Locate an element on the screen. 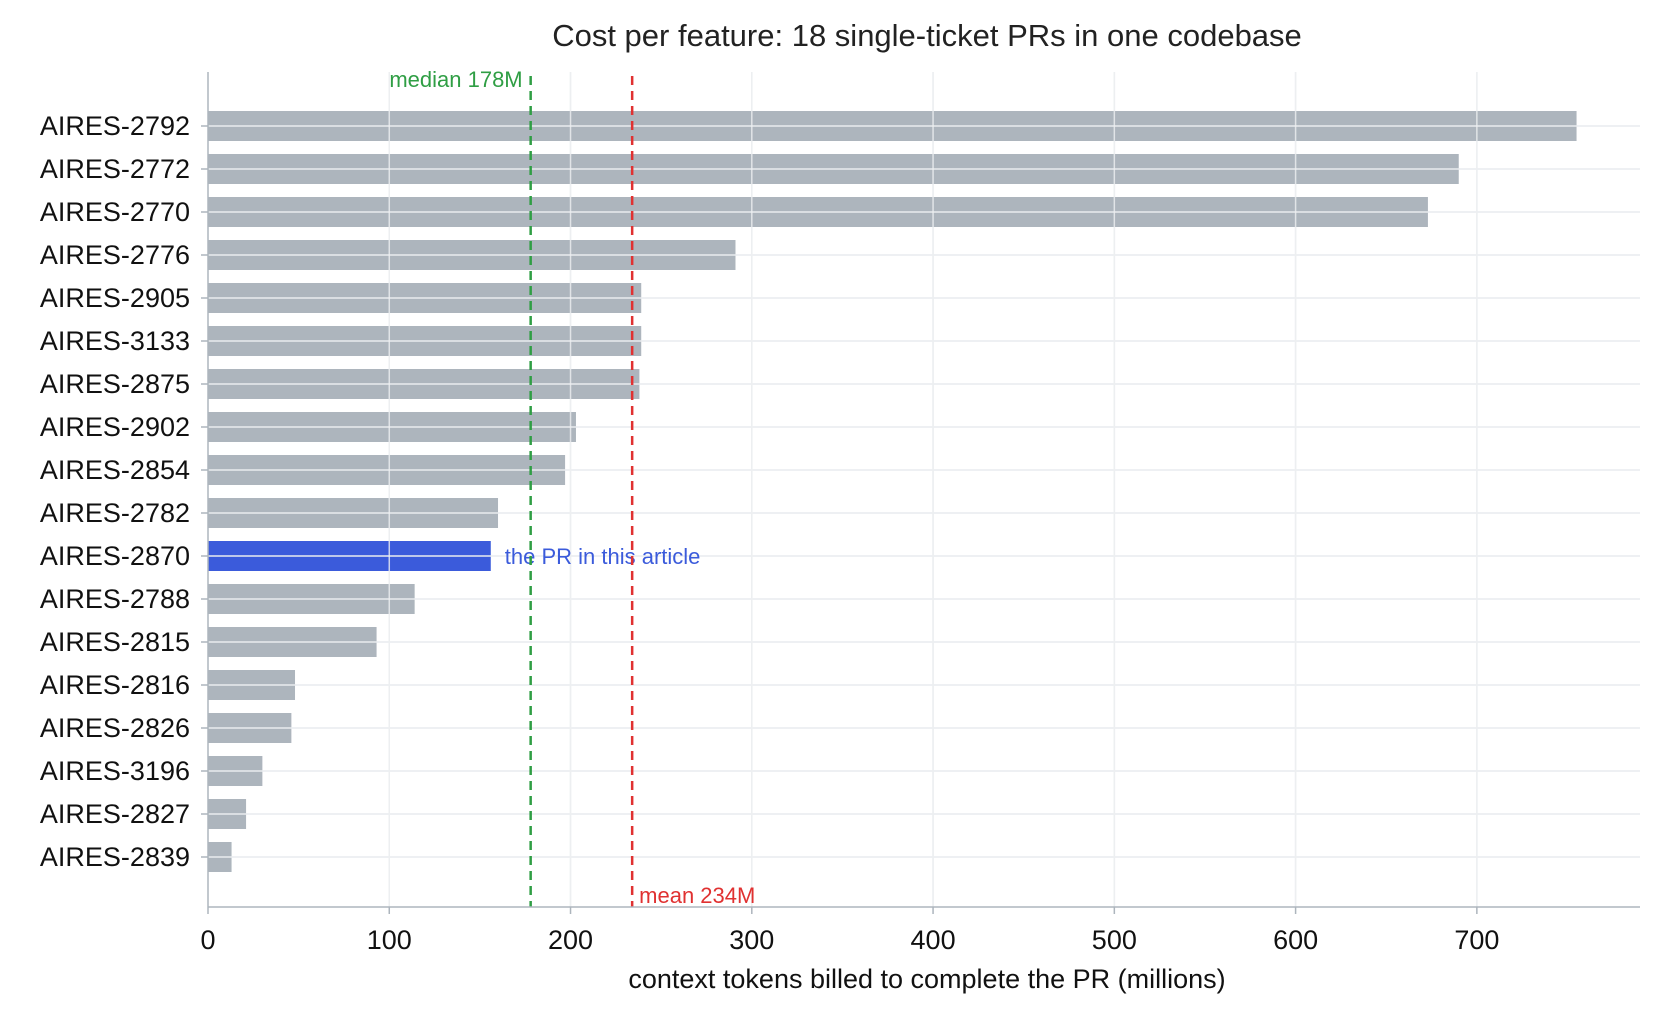  category-tick-label: AIRES-2782 is located at coordinates (115, 513).